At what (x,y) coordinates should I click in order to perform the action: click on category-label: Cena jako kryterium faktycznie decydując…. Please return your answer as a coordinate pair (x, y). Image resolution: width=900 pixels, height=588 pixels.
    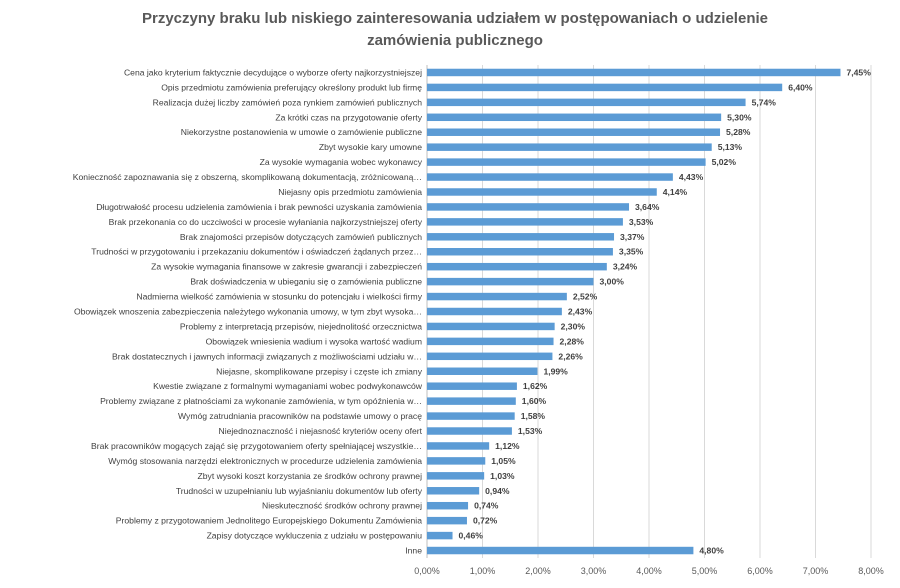
    Looking at the image, I should click on (273, 72).